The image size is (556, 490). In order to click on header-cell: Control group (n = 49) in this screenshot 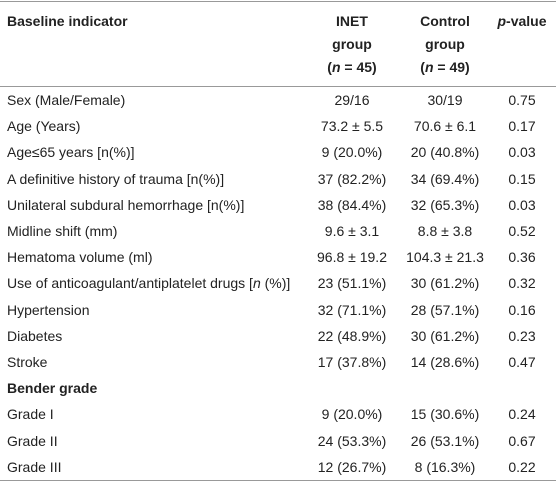, I will do `click(445, 44)`.